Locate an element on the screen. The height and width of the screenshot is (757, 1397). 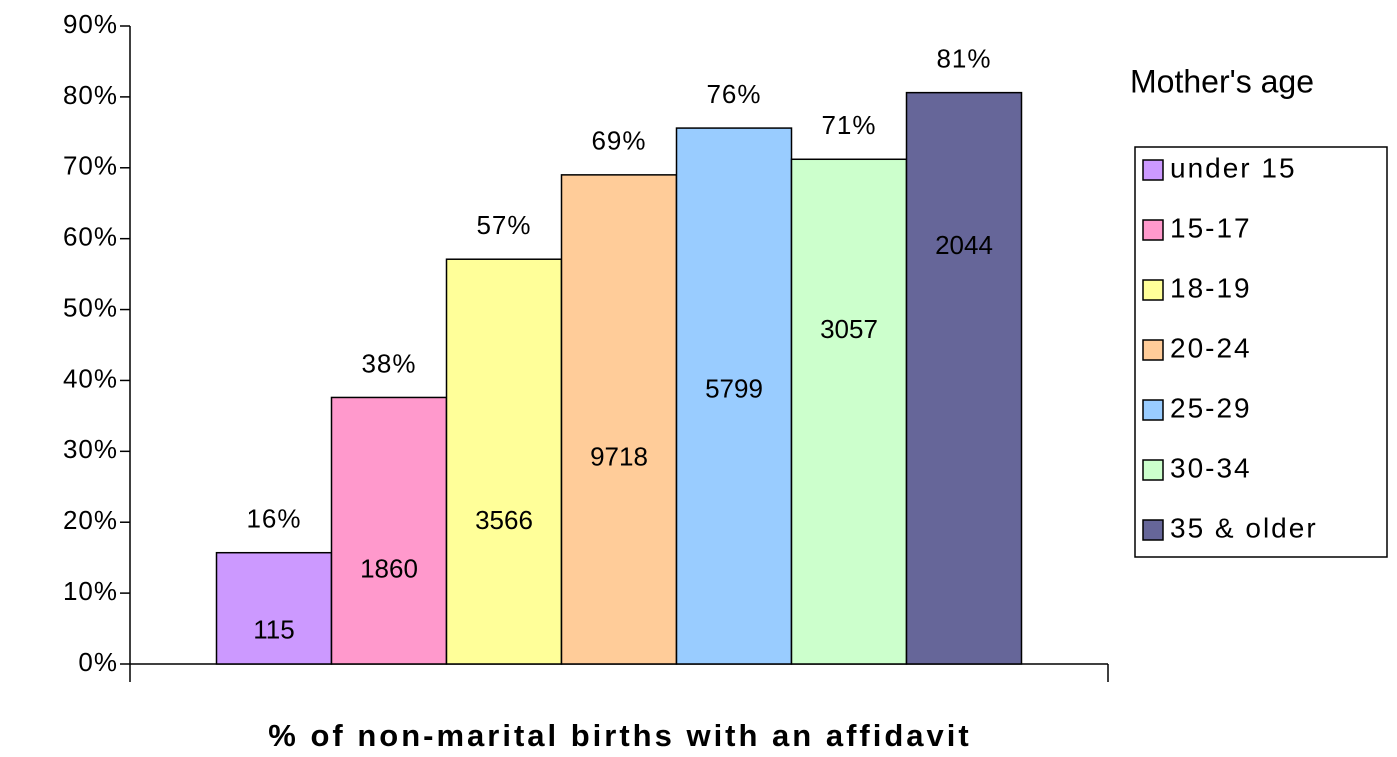
value-label: 57% is located at coordinates (503, 225).